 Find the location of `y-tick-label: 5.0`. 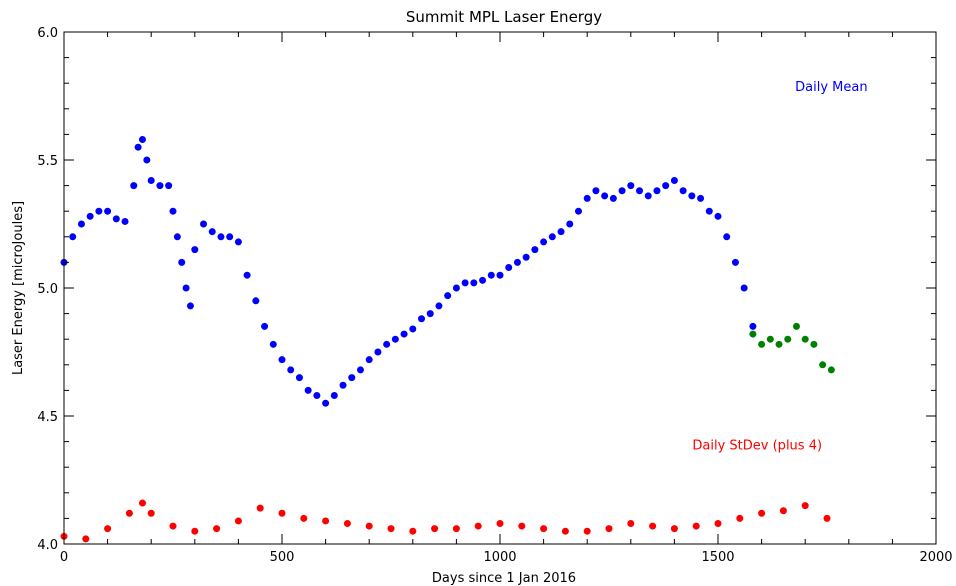

y-tick-label: 5.0 is located at coordinates (47, 289).